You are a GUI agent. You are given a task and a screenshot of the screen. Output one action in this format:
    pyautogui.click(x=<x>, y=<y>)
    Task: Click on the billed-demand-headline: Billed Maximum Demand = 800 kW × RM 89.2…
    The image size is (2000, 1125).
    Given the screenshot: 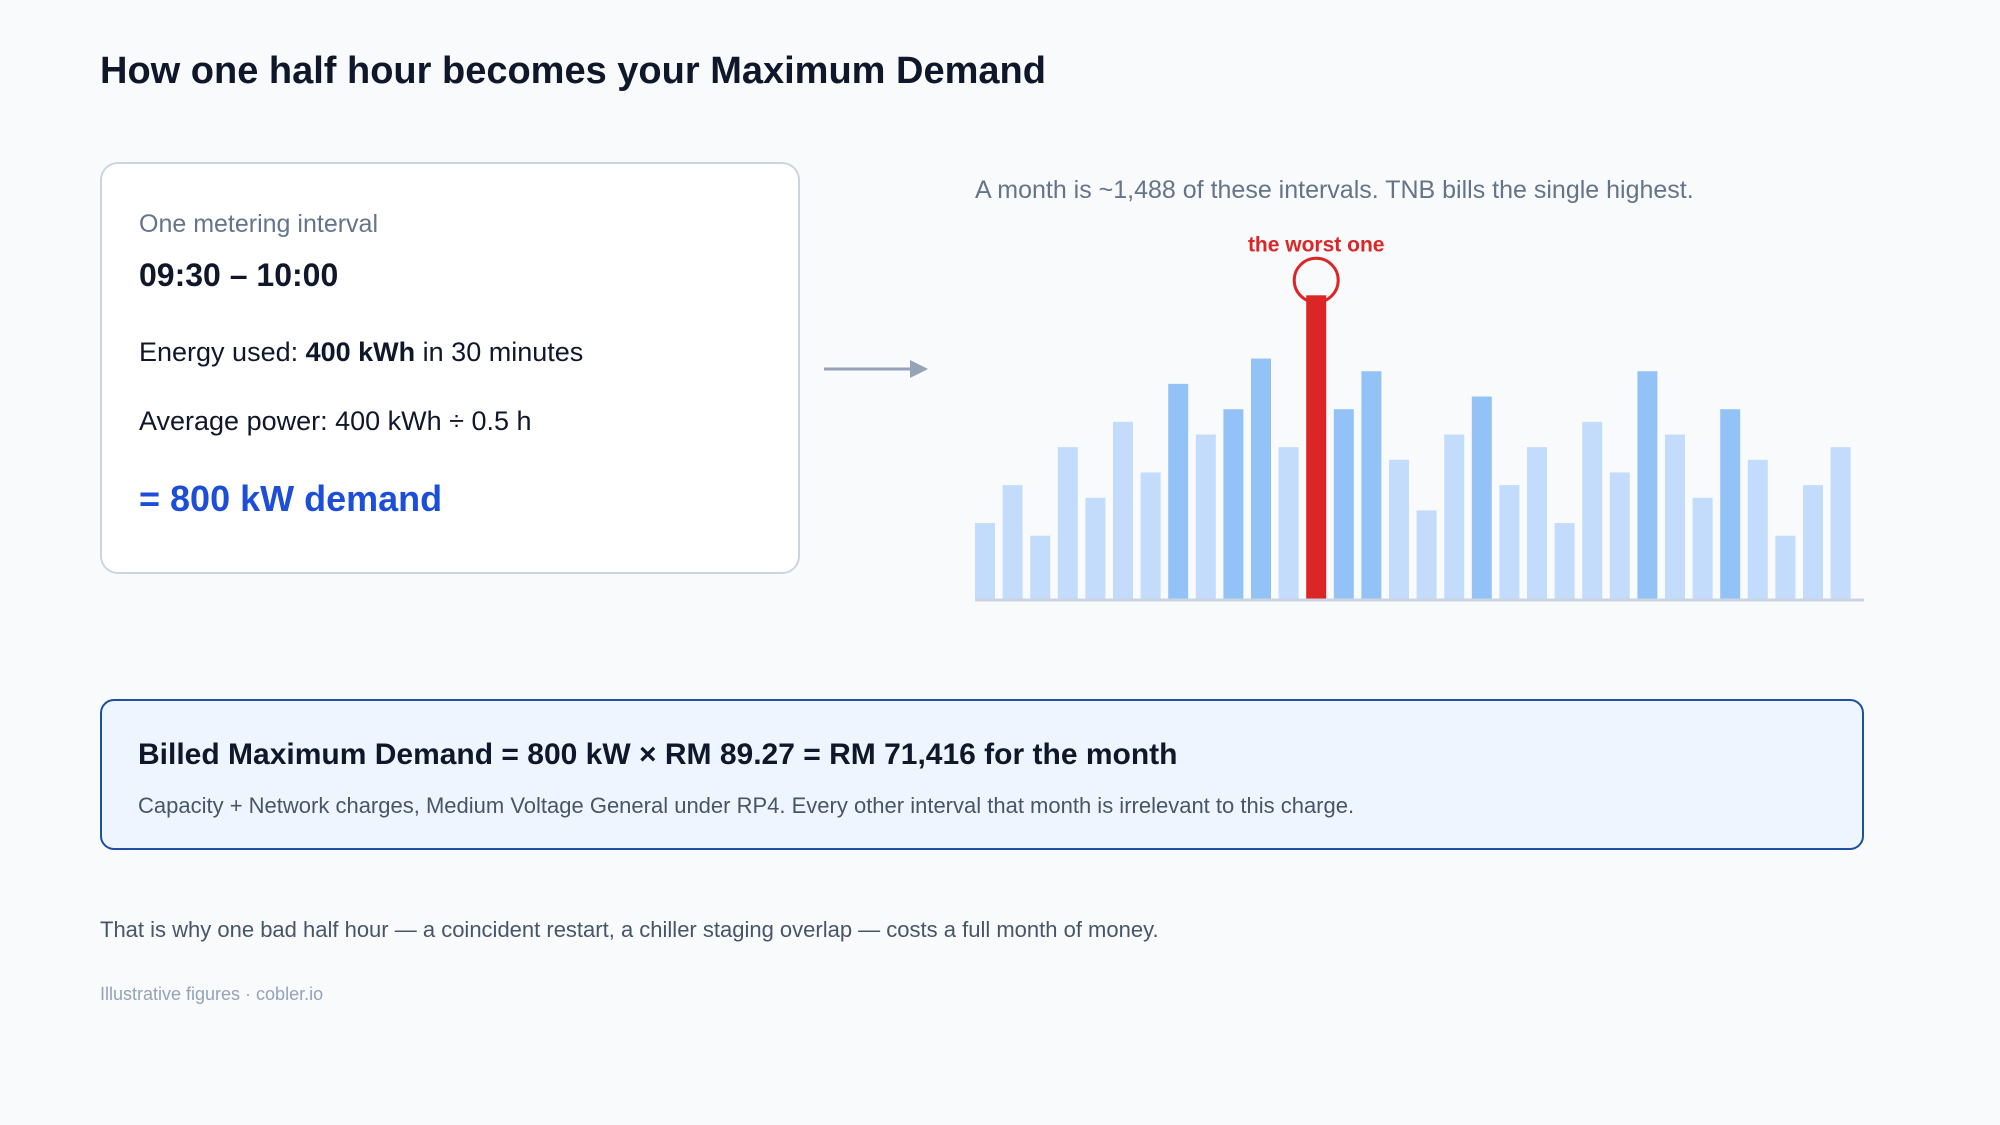 What is the action you would take?
    pyautogui.click(x=658, y=754)
    